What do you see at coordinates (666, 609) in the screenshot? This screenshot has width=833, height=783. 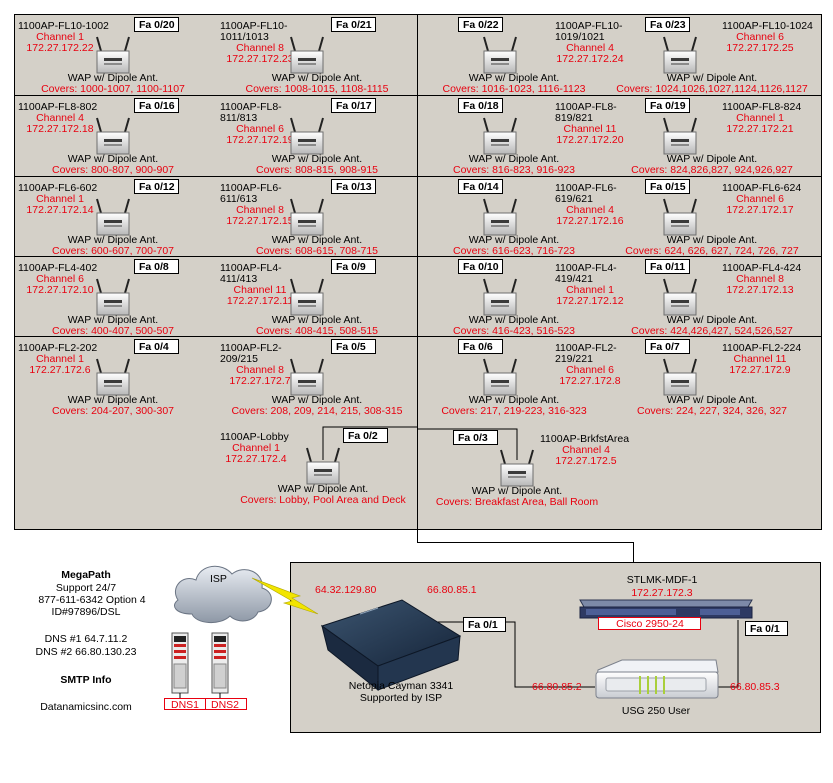 I see `switch-icon` at bounding box center [666, 609].